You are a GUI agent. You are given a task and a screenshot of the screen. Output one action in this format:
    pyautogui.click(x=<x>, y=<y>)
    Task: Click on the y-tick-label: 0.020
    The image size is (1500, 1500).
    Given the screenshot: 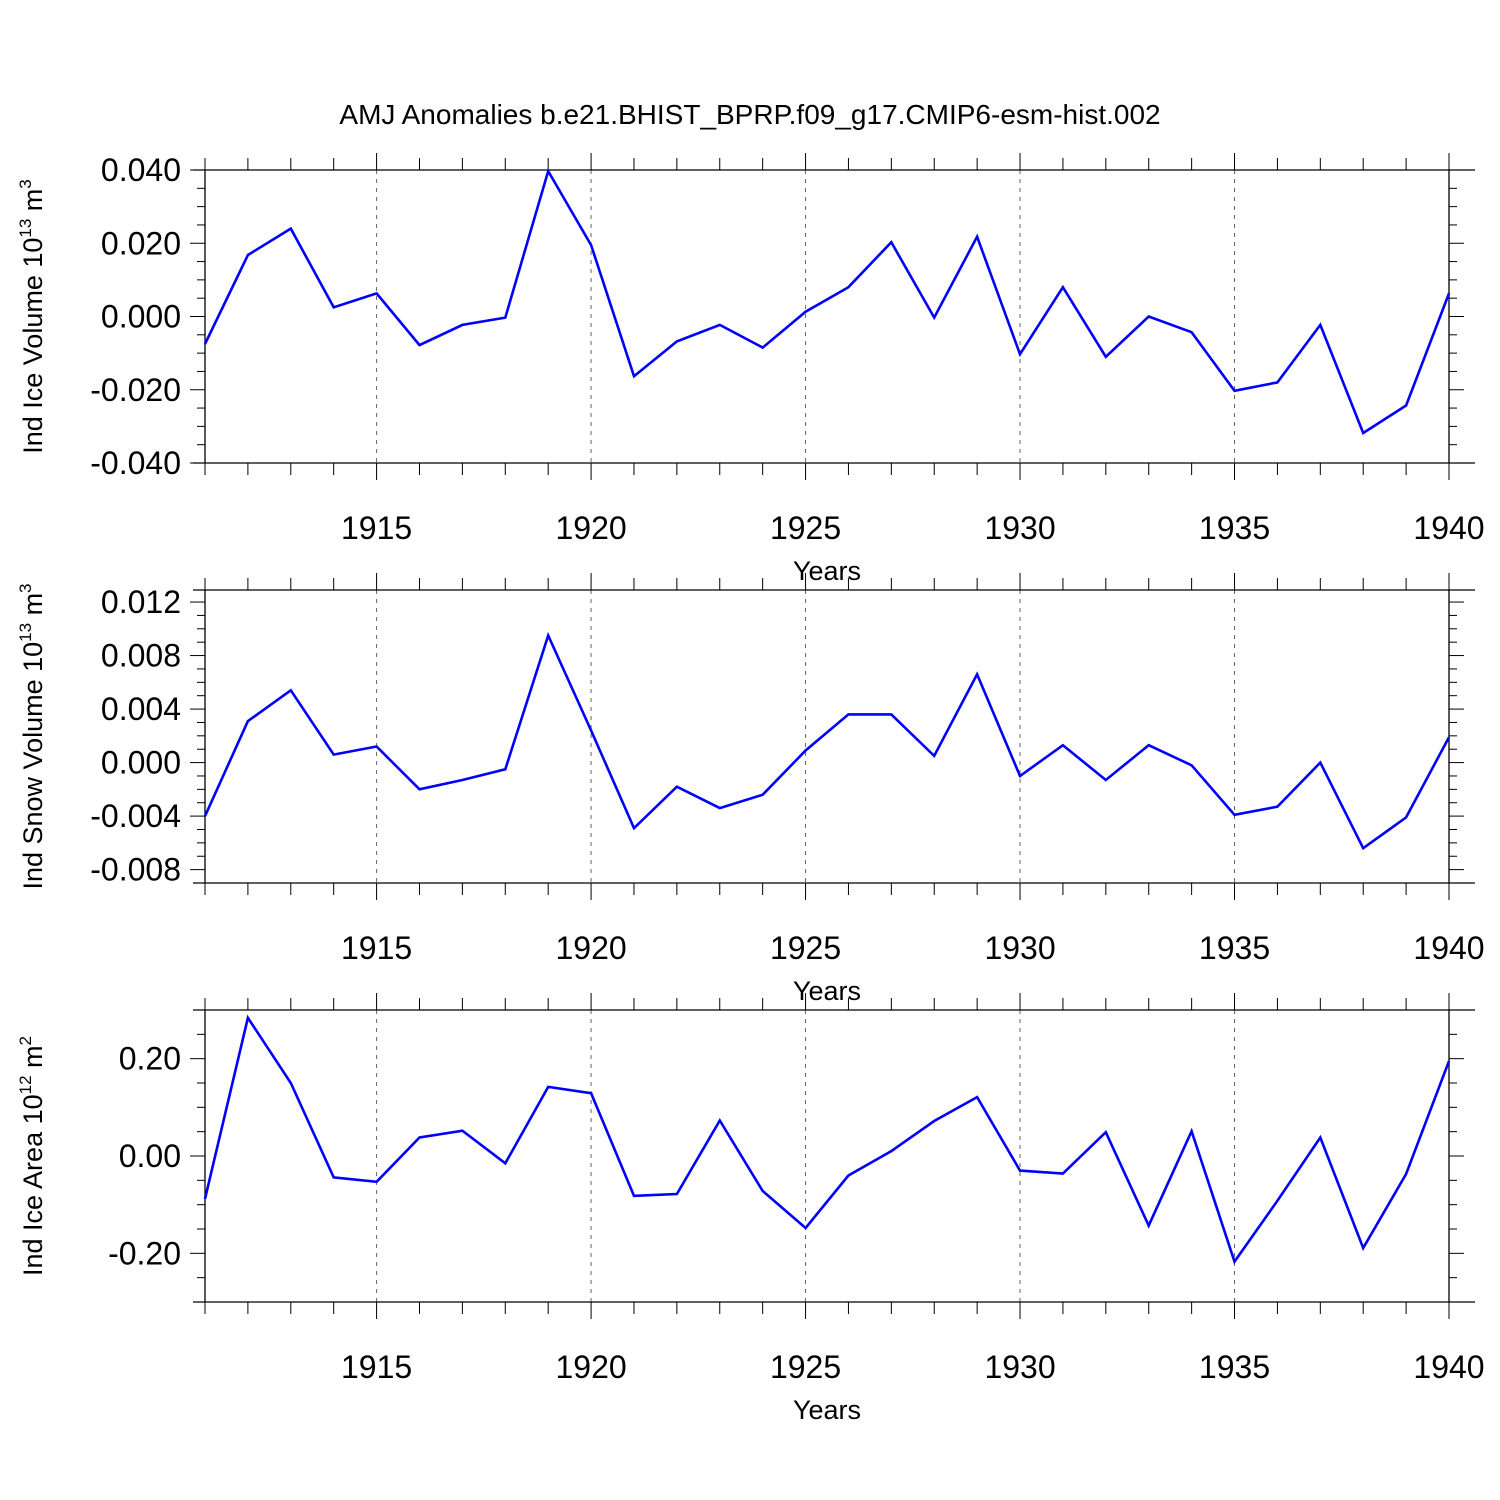 What is the action you would take?
    pyautogui.click(x=141, y=243)
    